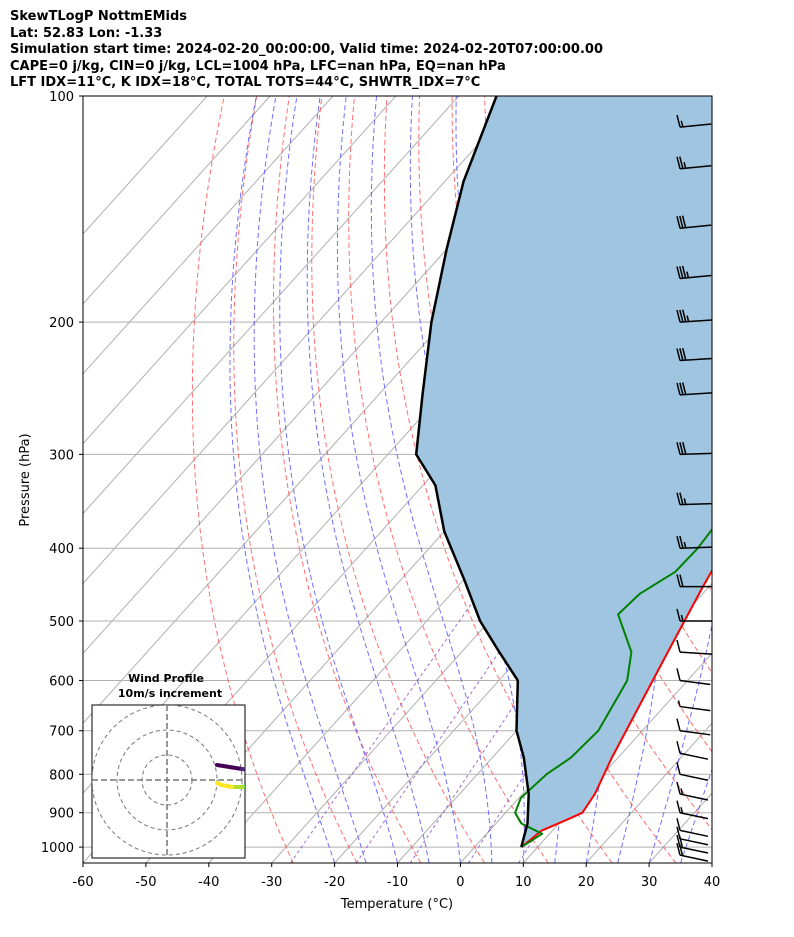 Image resolution: width=794 pixels, height=937 pixels. What do you see at coordinates (166, 678) in the screenshot?
I see `inset-title-1: Wind Profile` at bounding box center [166, 678].